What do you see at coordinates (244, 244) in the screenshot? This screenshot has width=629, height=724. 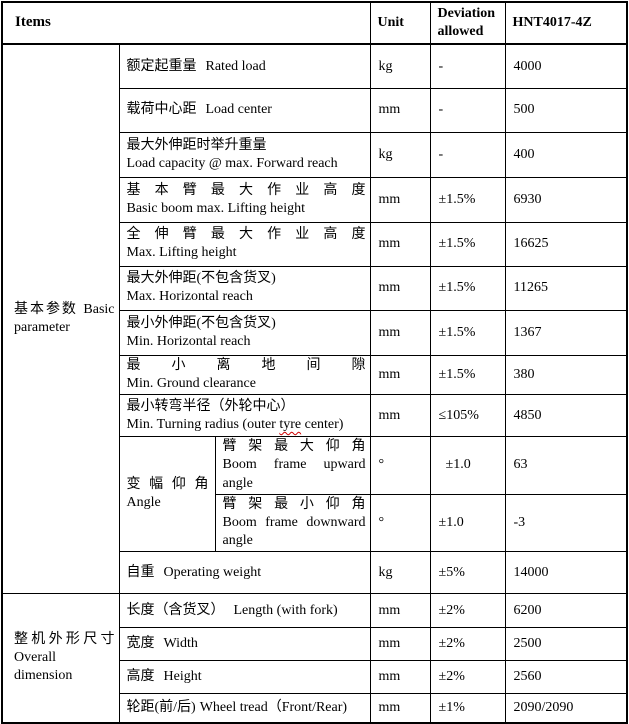 I see `item-cell: 全伸臂最大作业高度 Max. Lifting height` at bounding box center [244, 244].